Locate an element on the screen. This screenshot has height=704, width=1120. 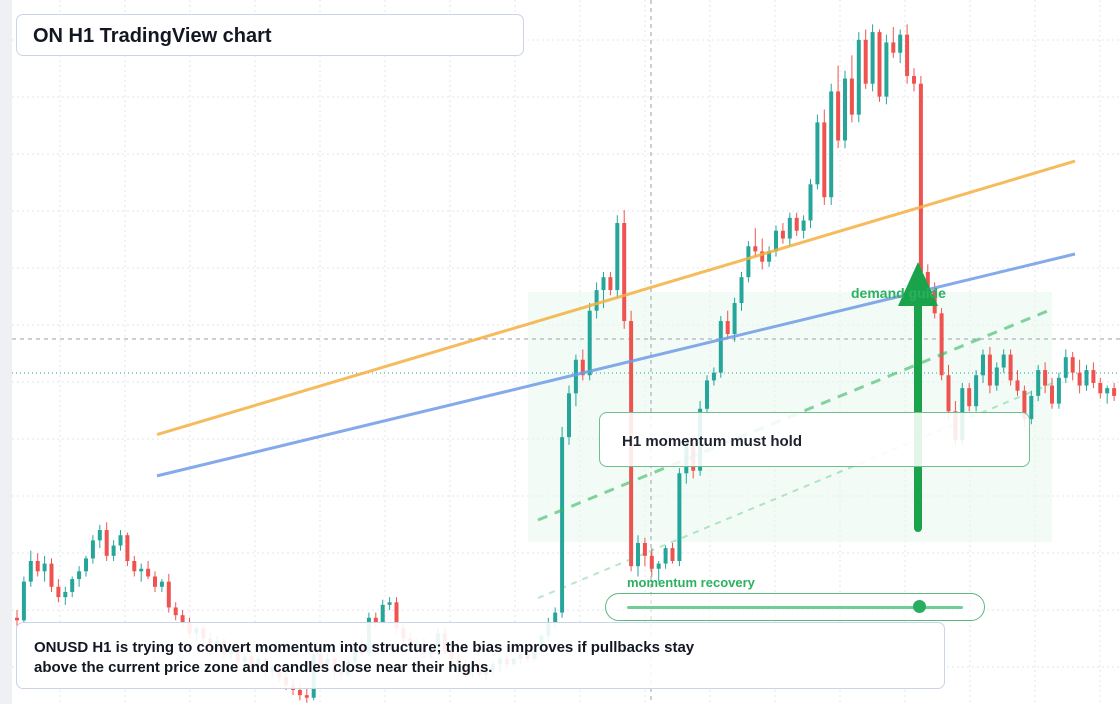
momentum-label: momentum recovery is located at coordinates (691, 582).